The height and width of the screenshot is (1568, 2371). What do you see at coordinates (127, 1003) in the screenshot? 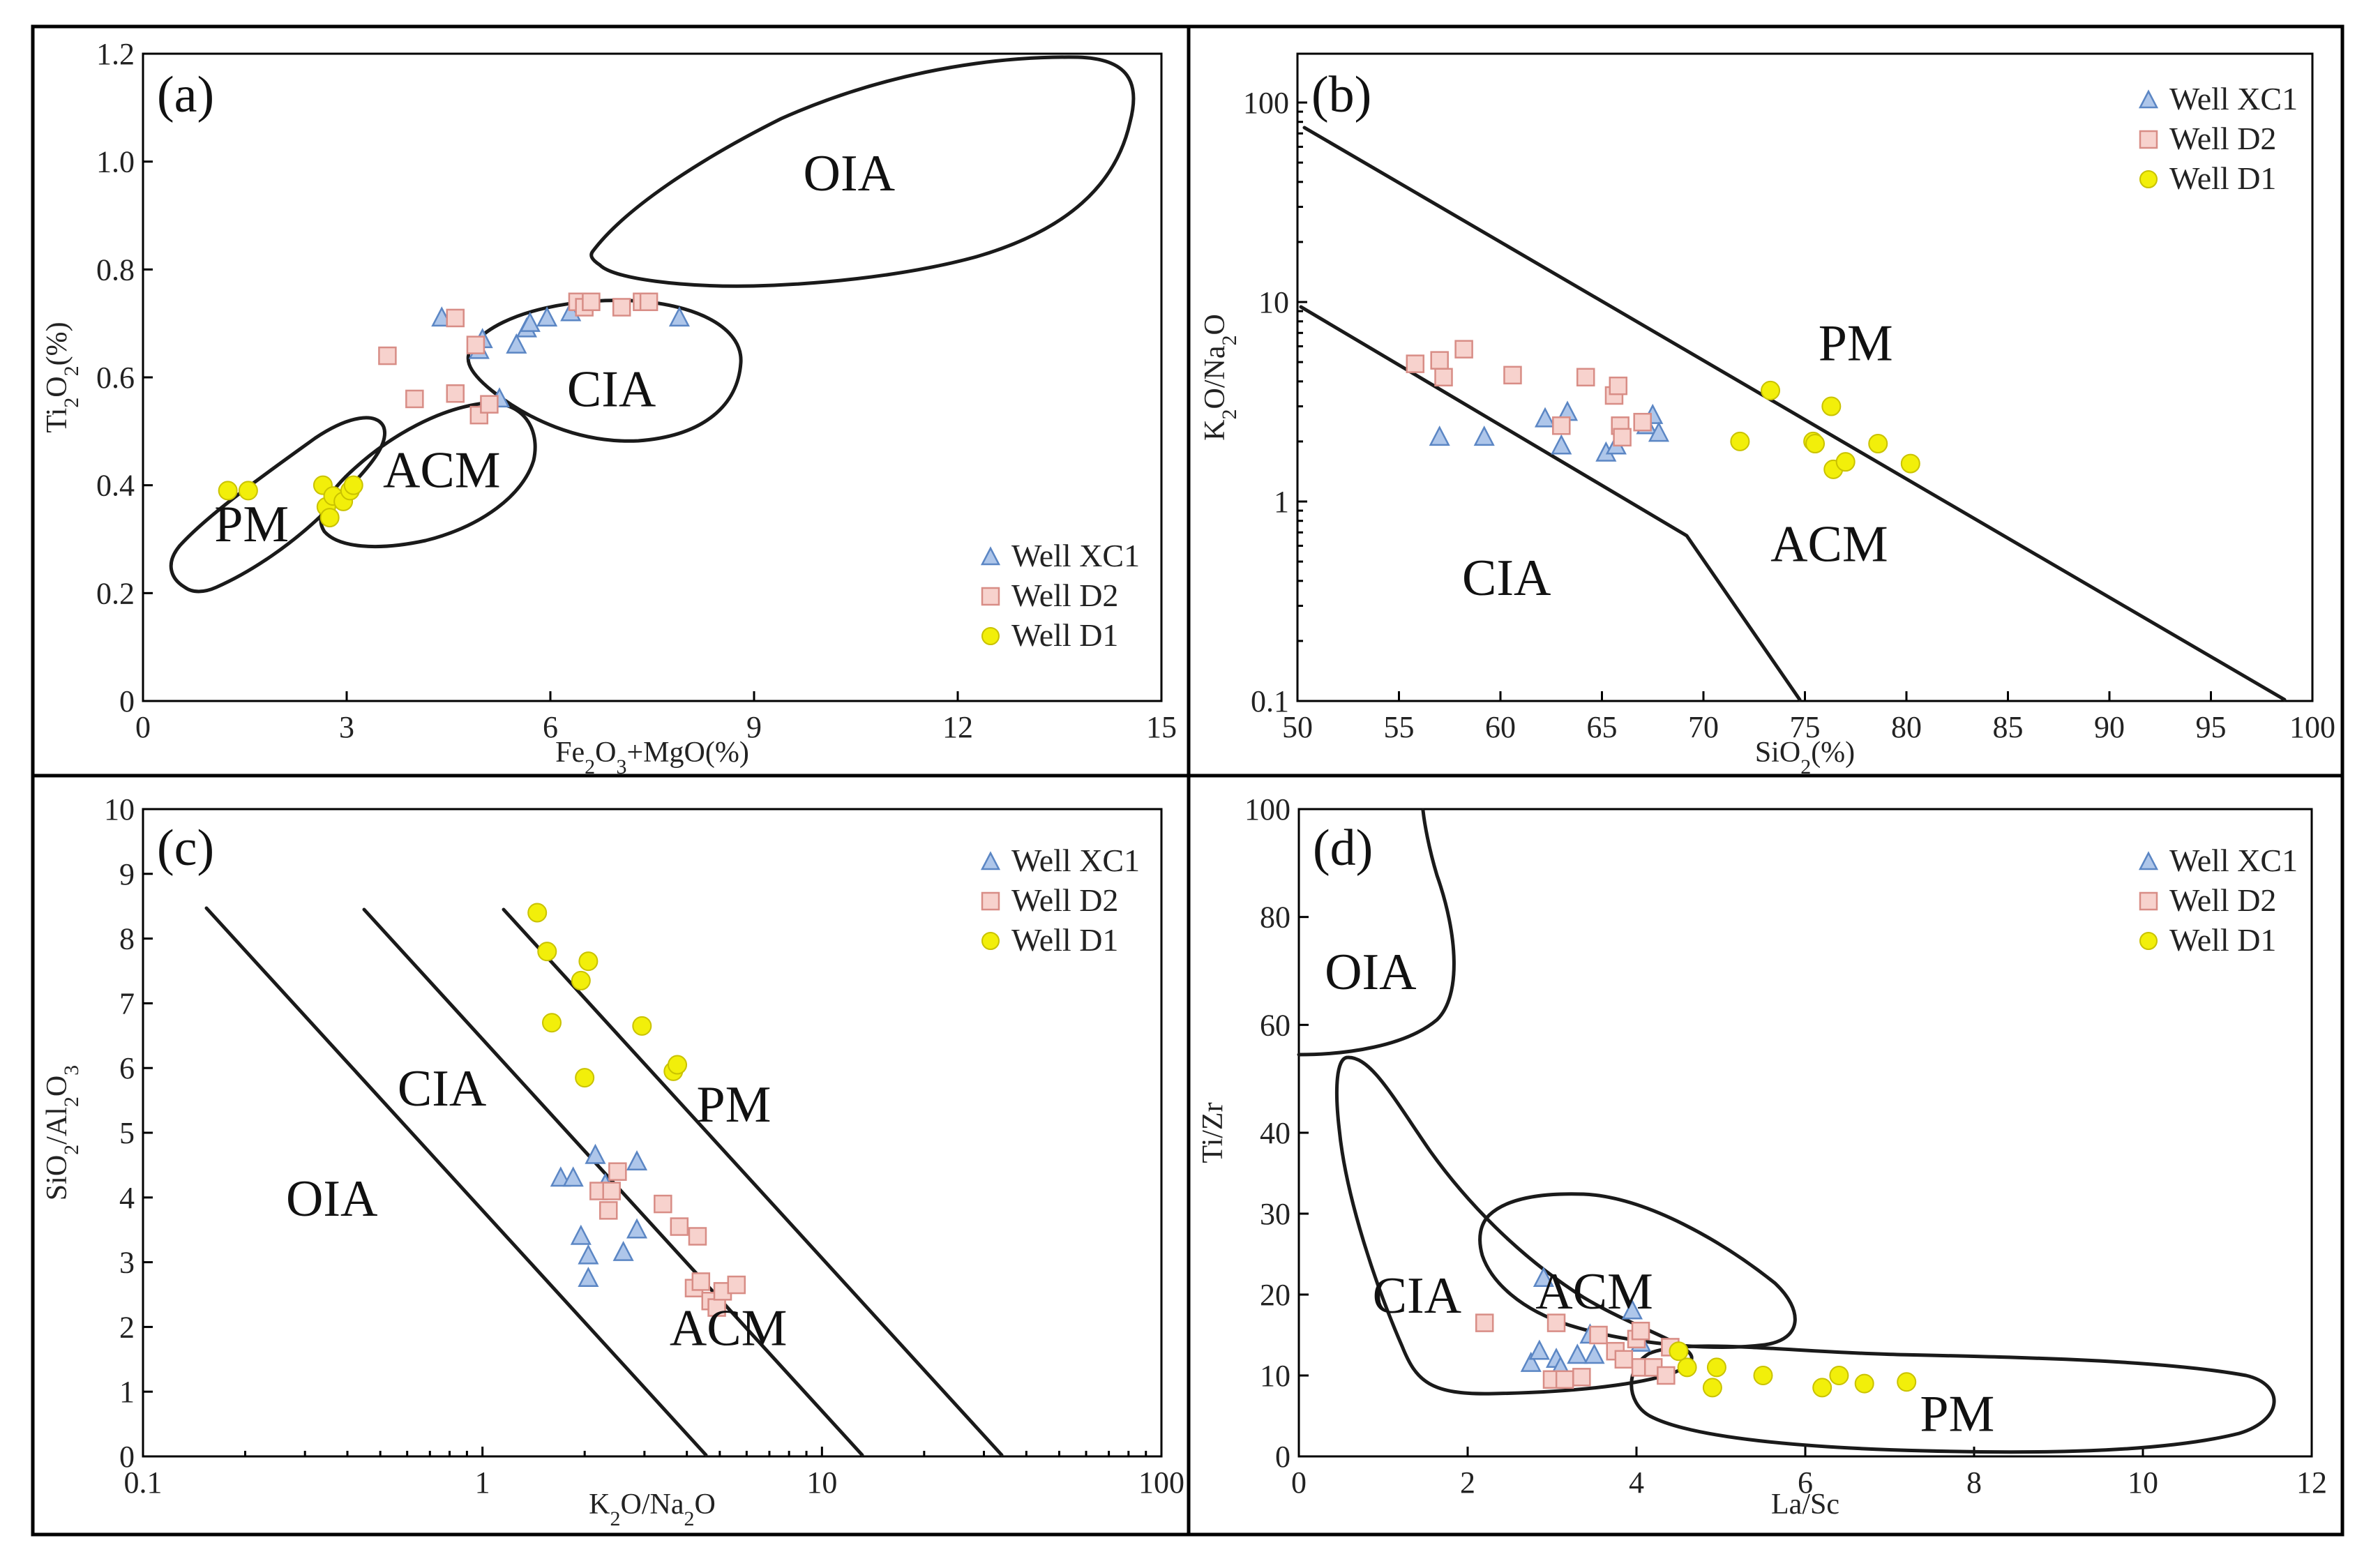
I see `y-tick-label: 7` at bounding box center [127, 1003].